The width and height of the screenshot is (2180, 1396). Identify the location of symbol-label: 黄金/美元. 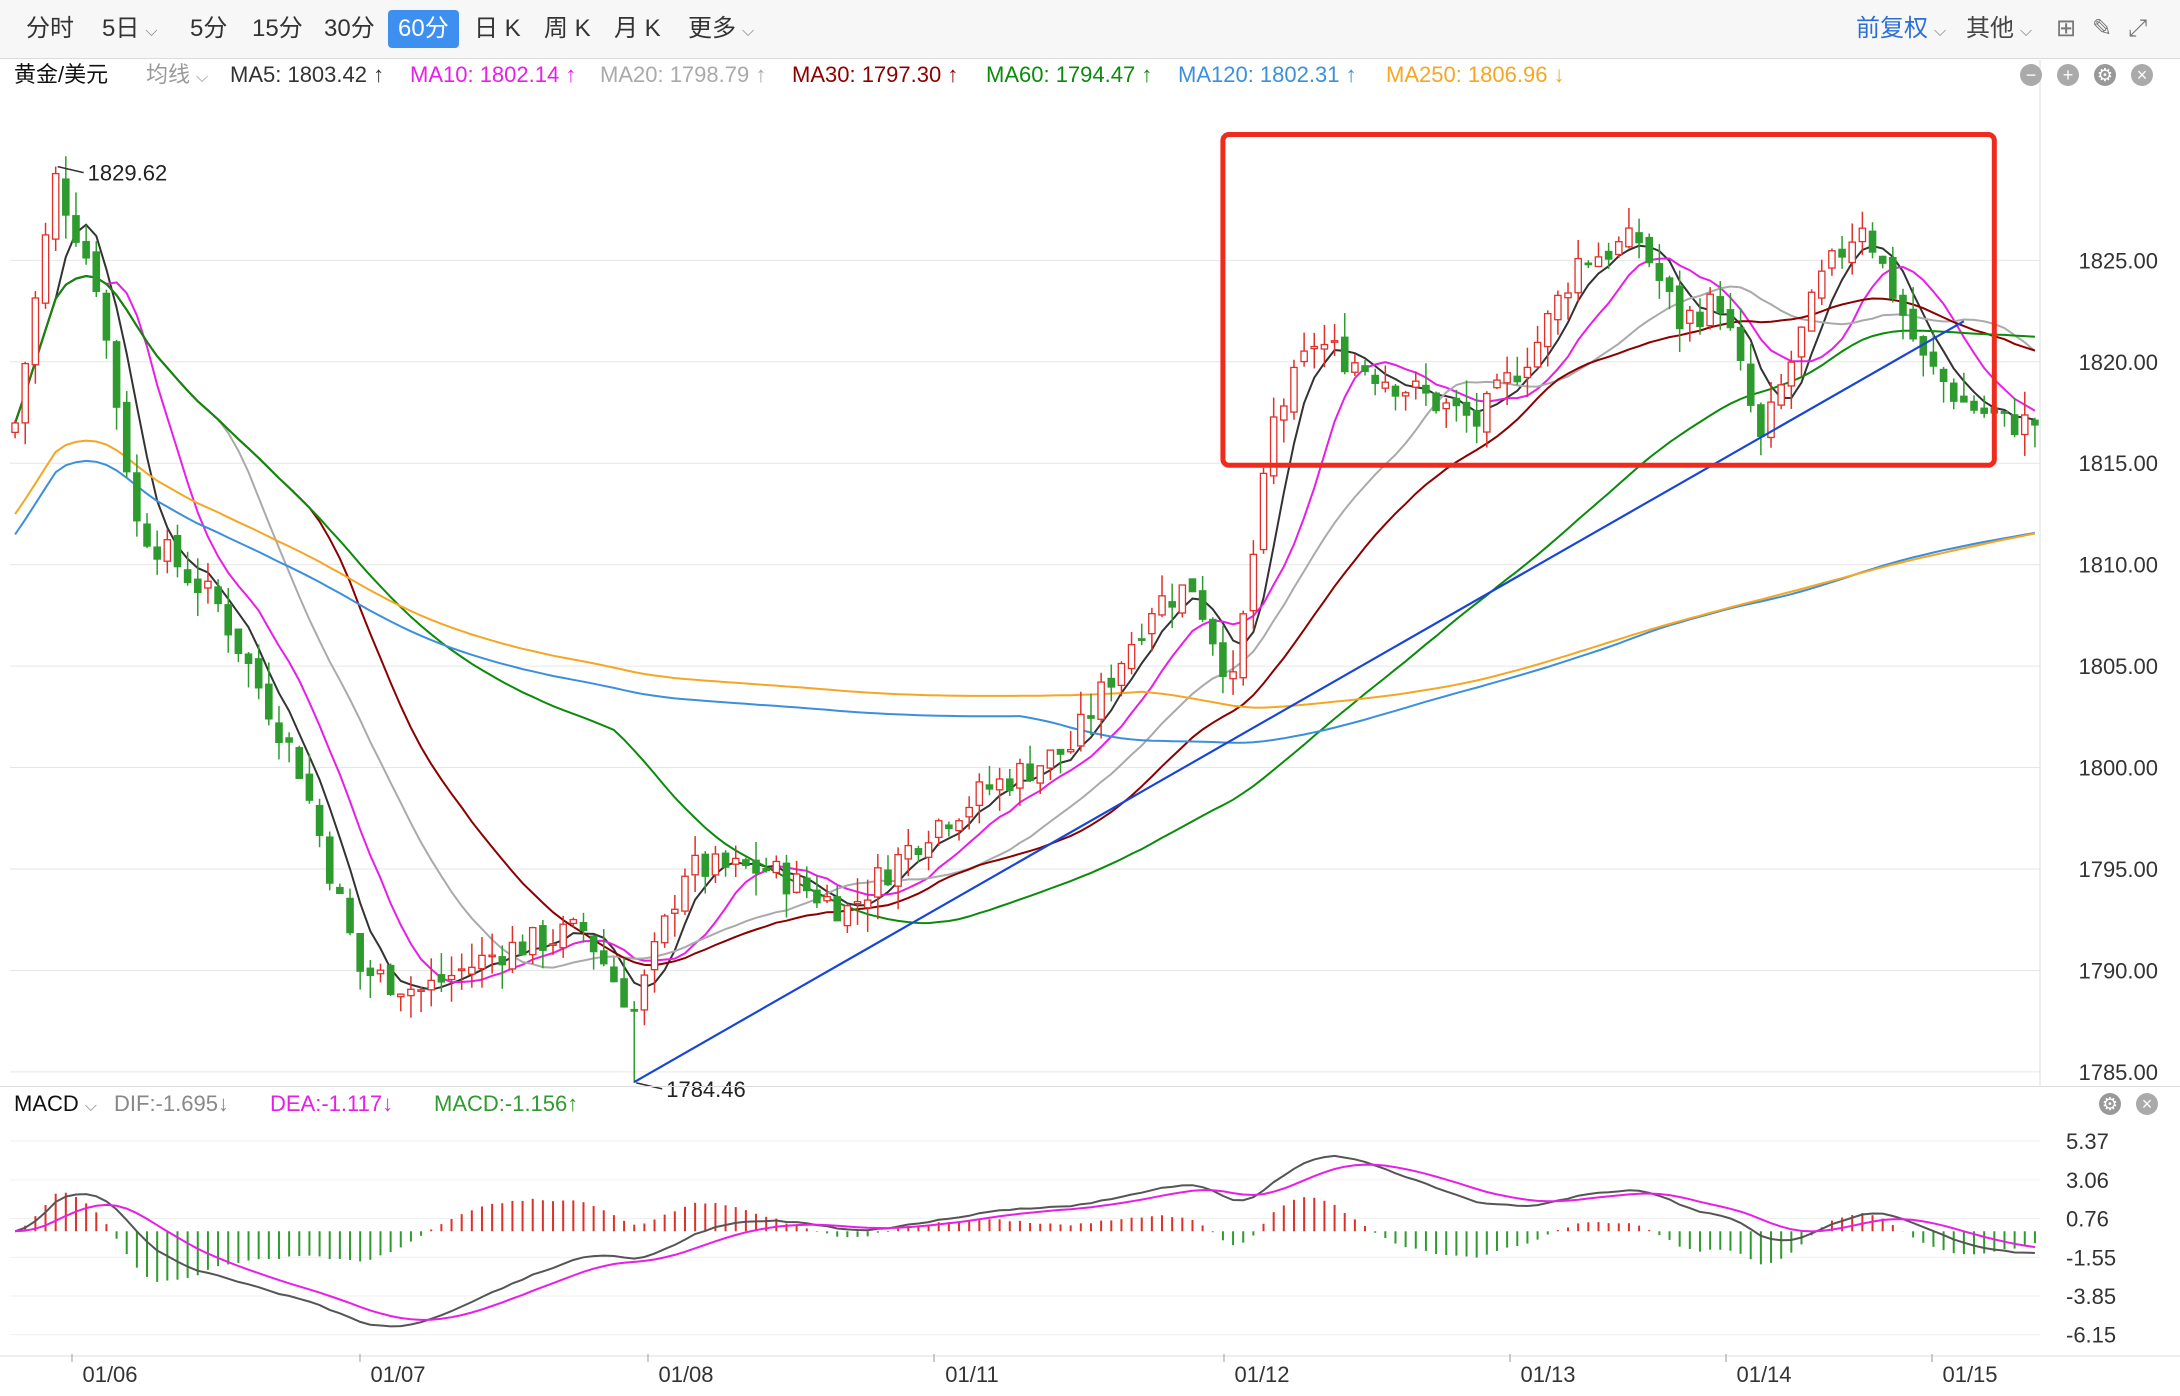
(61, 74).